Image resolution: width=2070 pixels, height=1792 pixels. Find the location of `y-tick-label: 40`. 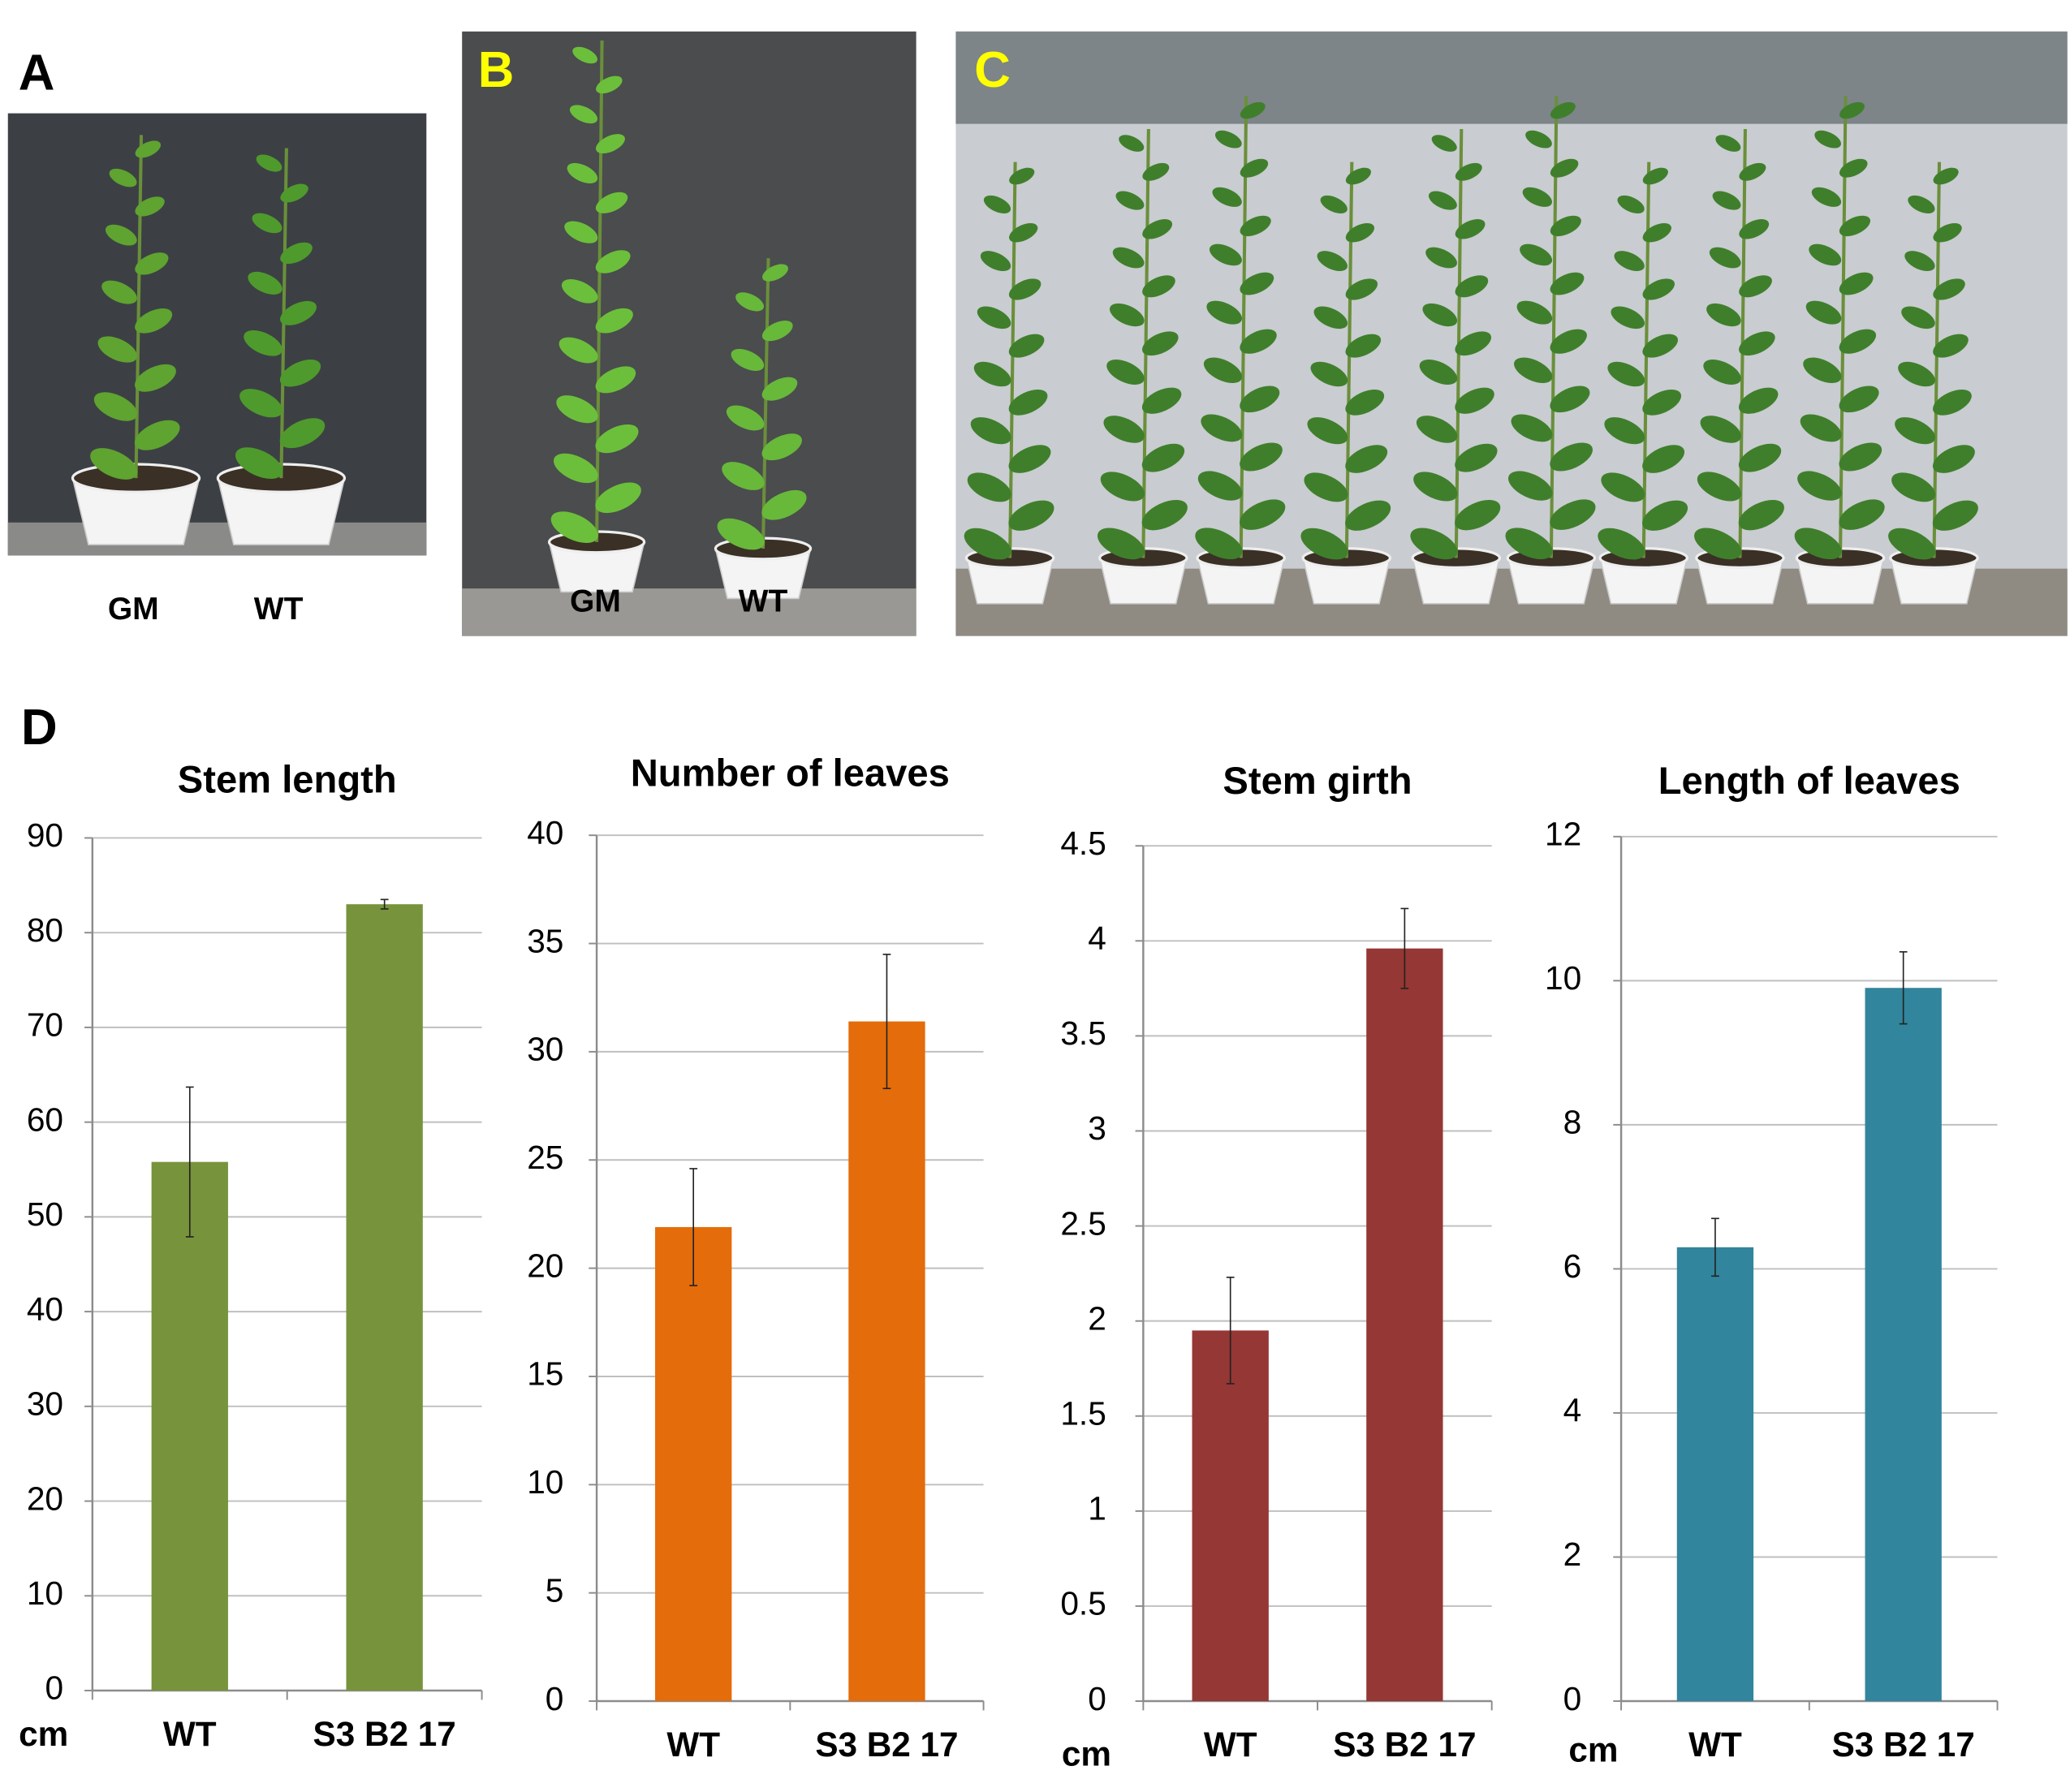

y-tick-label: 40 is located at coordinates (45, 1309).